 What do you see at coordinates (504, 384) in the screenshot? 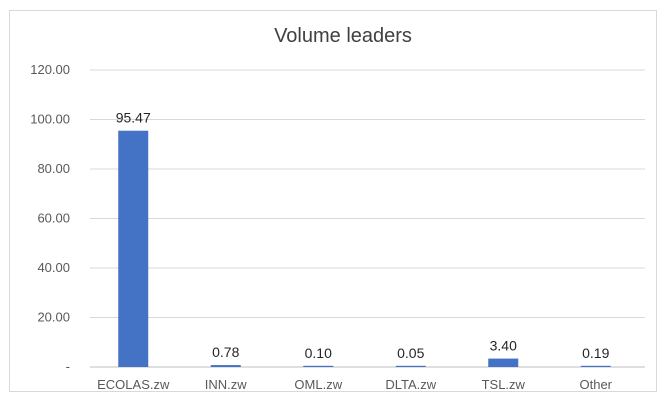
I see `category-label: TSL.zw` at bounding box center [504, 384].